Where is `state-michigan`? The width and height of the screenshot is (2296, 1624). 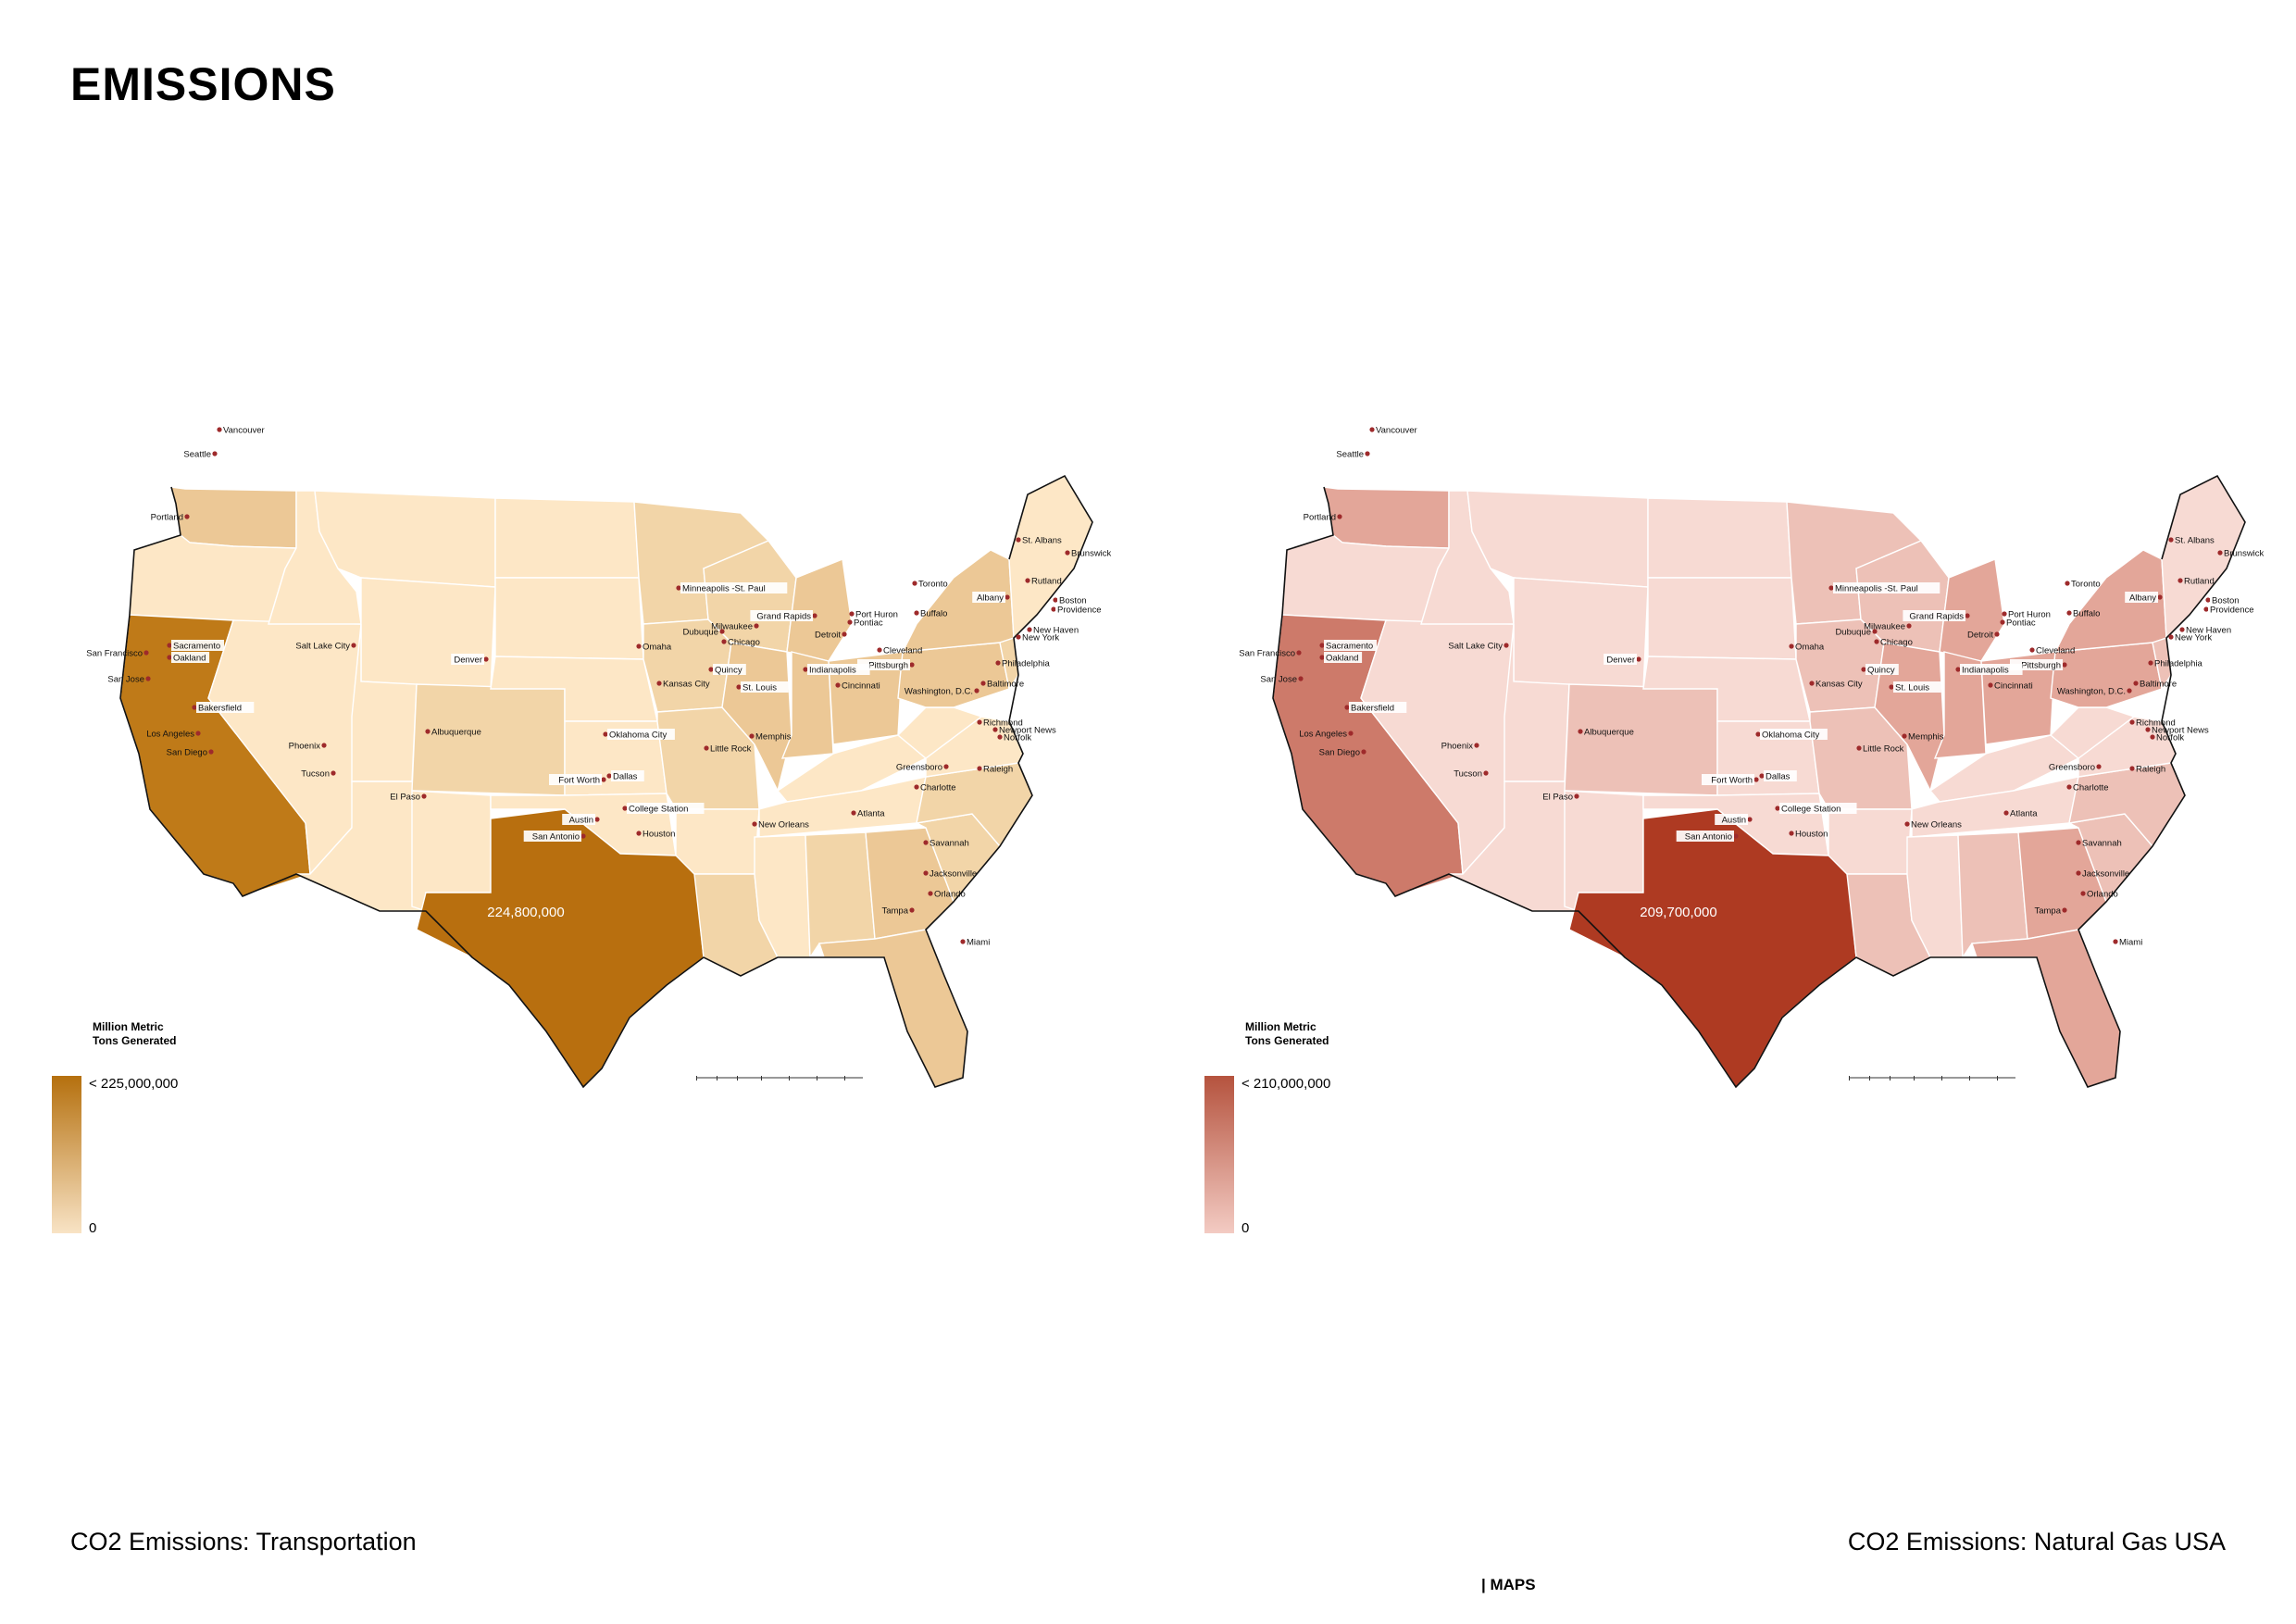 state-michigan is located at coordinates (1972, 610).